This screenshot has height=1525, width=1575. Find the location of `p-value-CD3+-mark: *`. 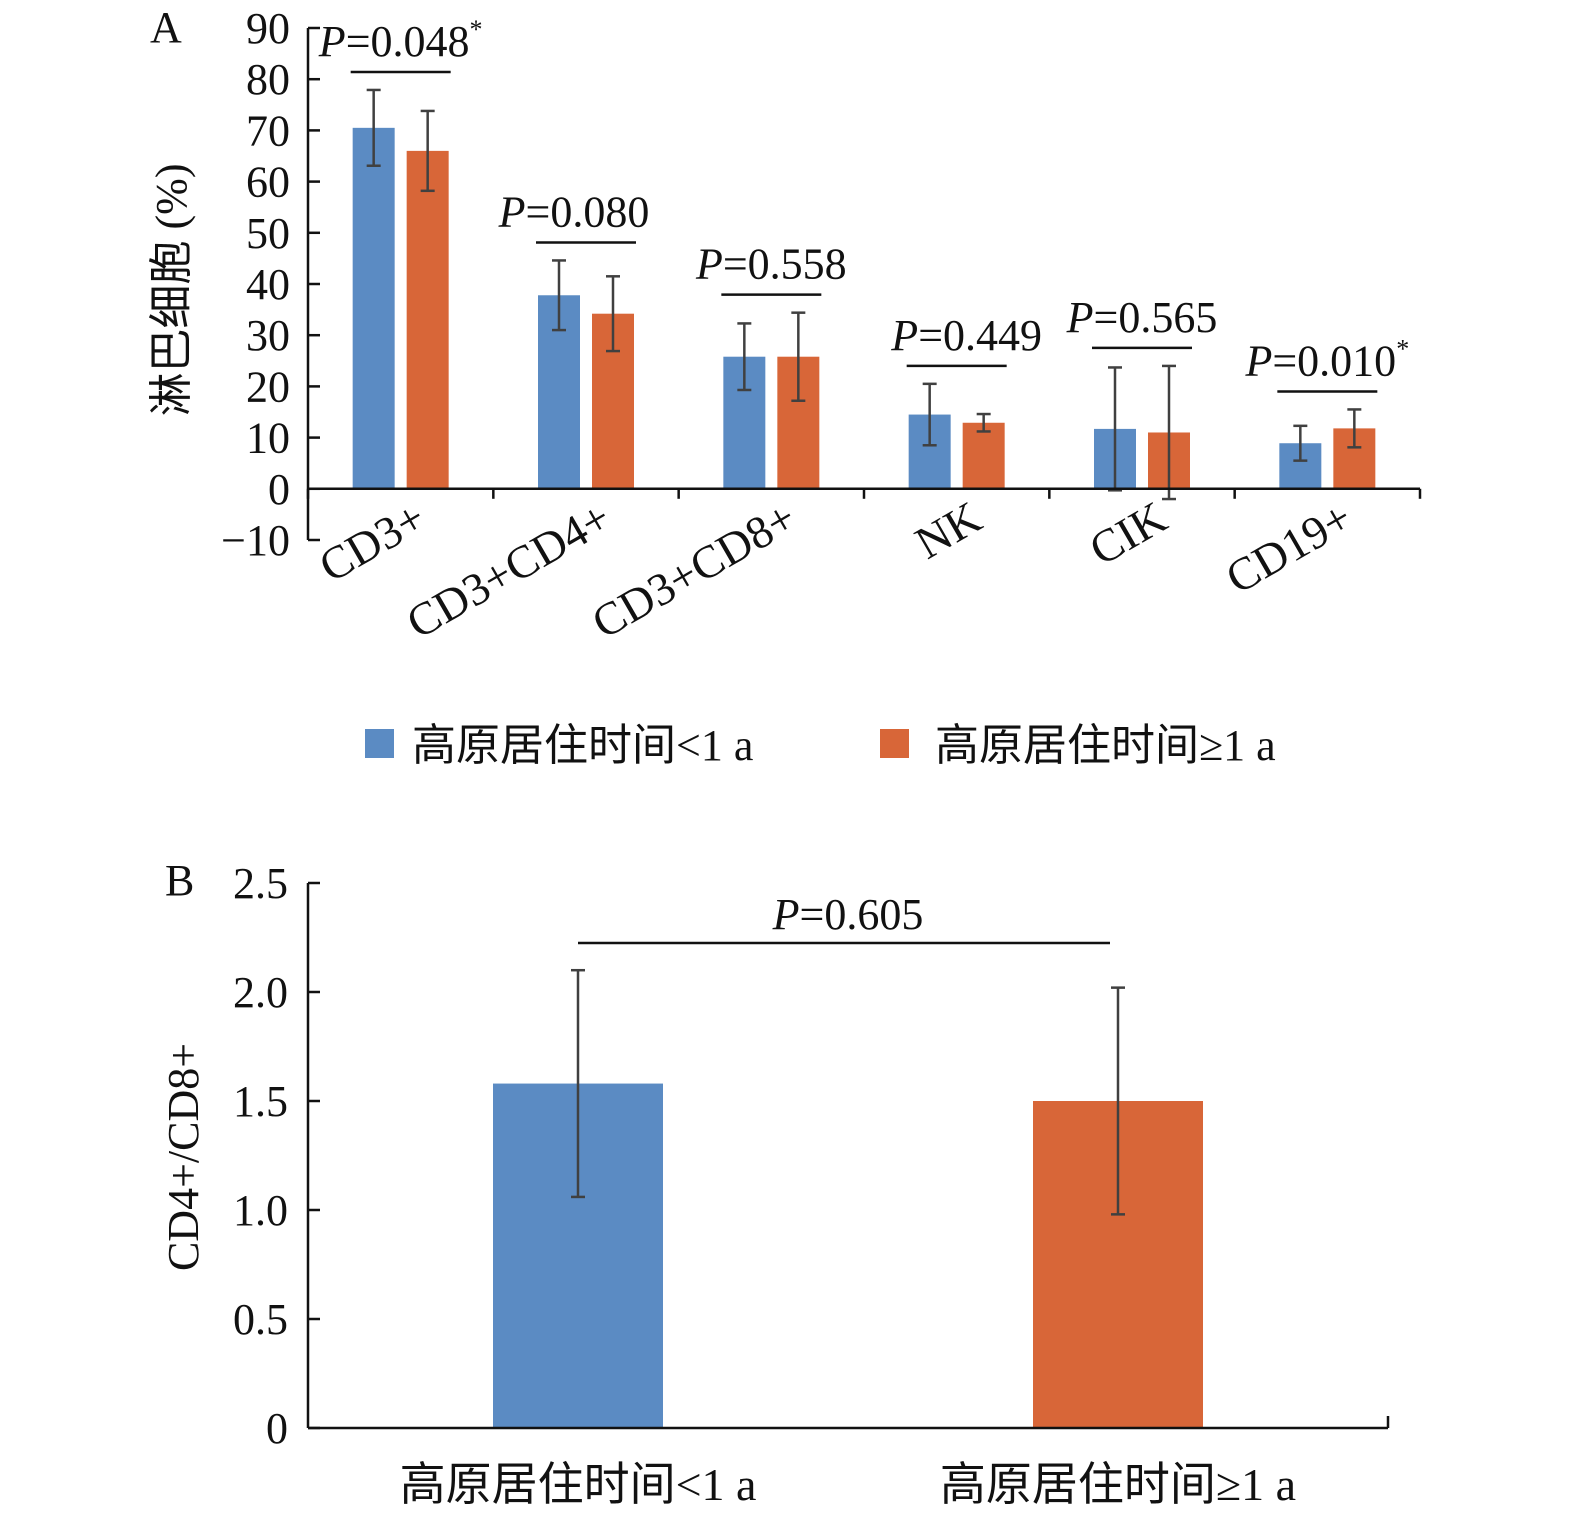

p-value-CD3+-mark: * is located at coordinates (476, 29).